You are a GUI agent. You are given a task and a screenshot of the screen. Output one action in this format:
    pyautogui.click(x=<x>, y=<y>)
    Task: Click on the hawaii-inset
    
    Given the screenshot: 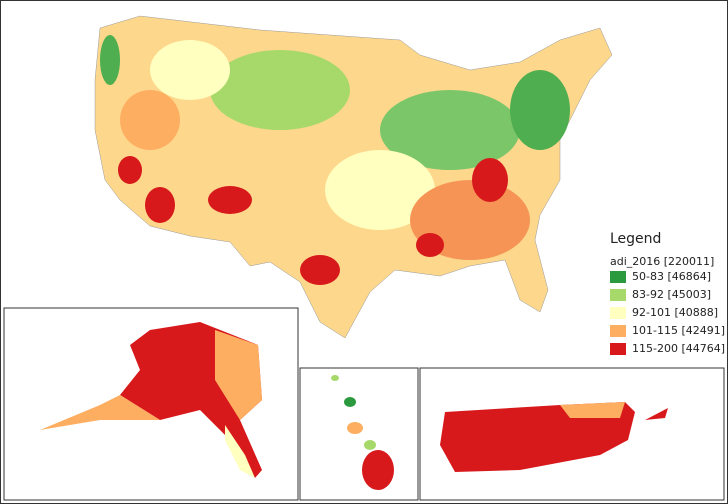 What is the action you would take?
    pyautogui.click(x=359, y=434)
    